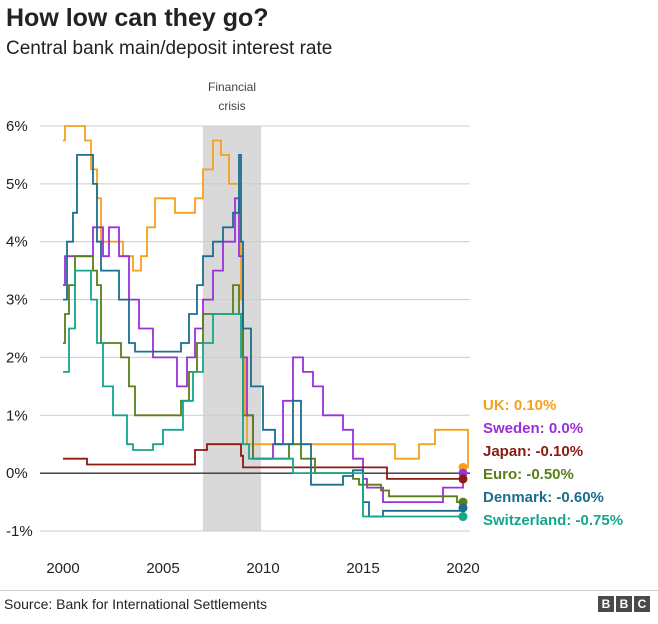  Describe the element at coordinates (463, 479) in the screenshot. I see `series-endpoint-japan` at that location.